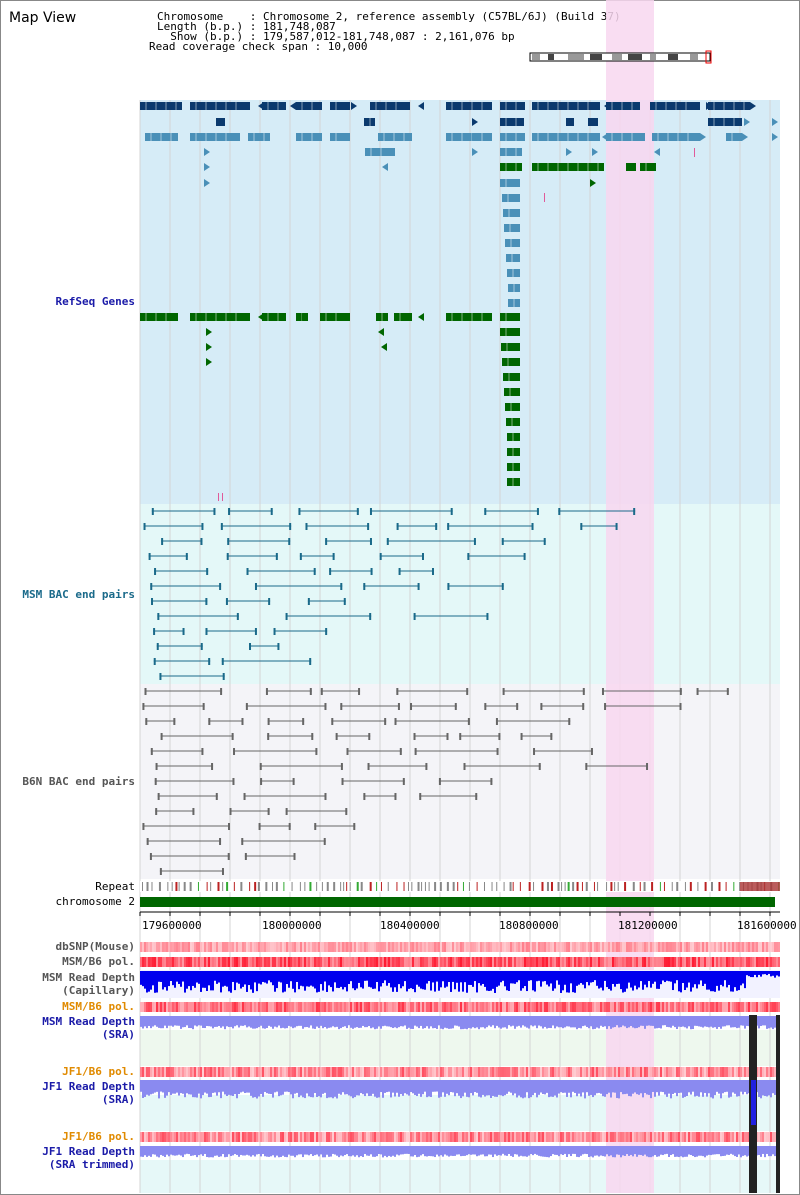  What do you see at coordinates (88, 1151) in the screenshot?
I see `track-label-jf1-depth-trim: JF1 Read Depth` at bounding box center [88, 1151].